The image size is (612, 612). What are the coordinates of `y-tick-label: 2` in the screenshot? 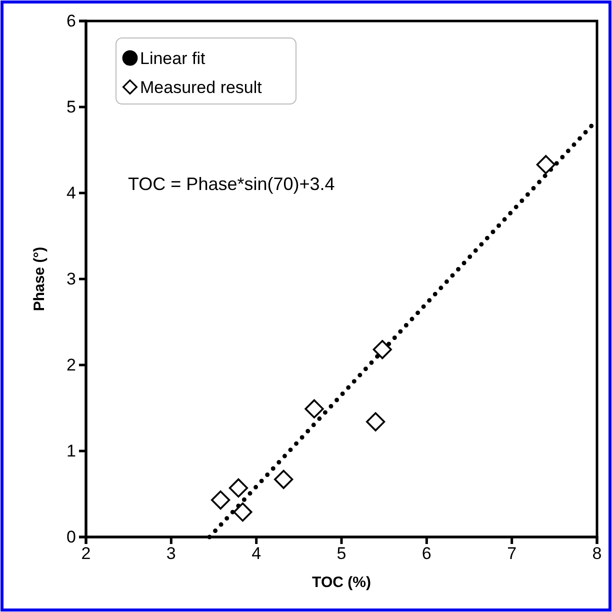 It's located at (71, 364).